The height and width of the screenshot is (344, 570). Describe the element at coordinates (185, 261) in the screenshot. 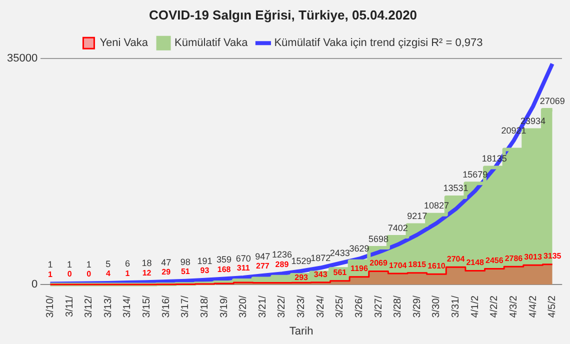

I see `data-label: 98` at that location.